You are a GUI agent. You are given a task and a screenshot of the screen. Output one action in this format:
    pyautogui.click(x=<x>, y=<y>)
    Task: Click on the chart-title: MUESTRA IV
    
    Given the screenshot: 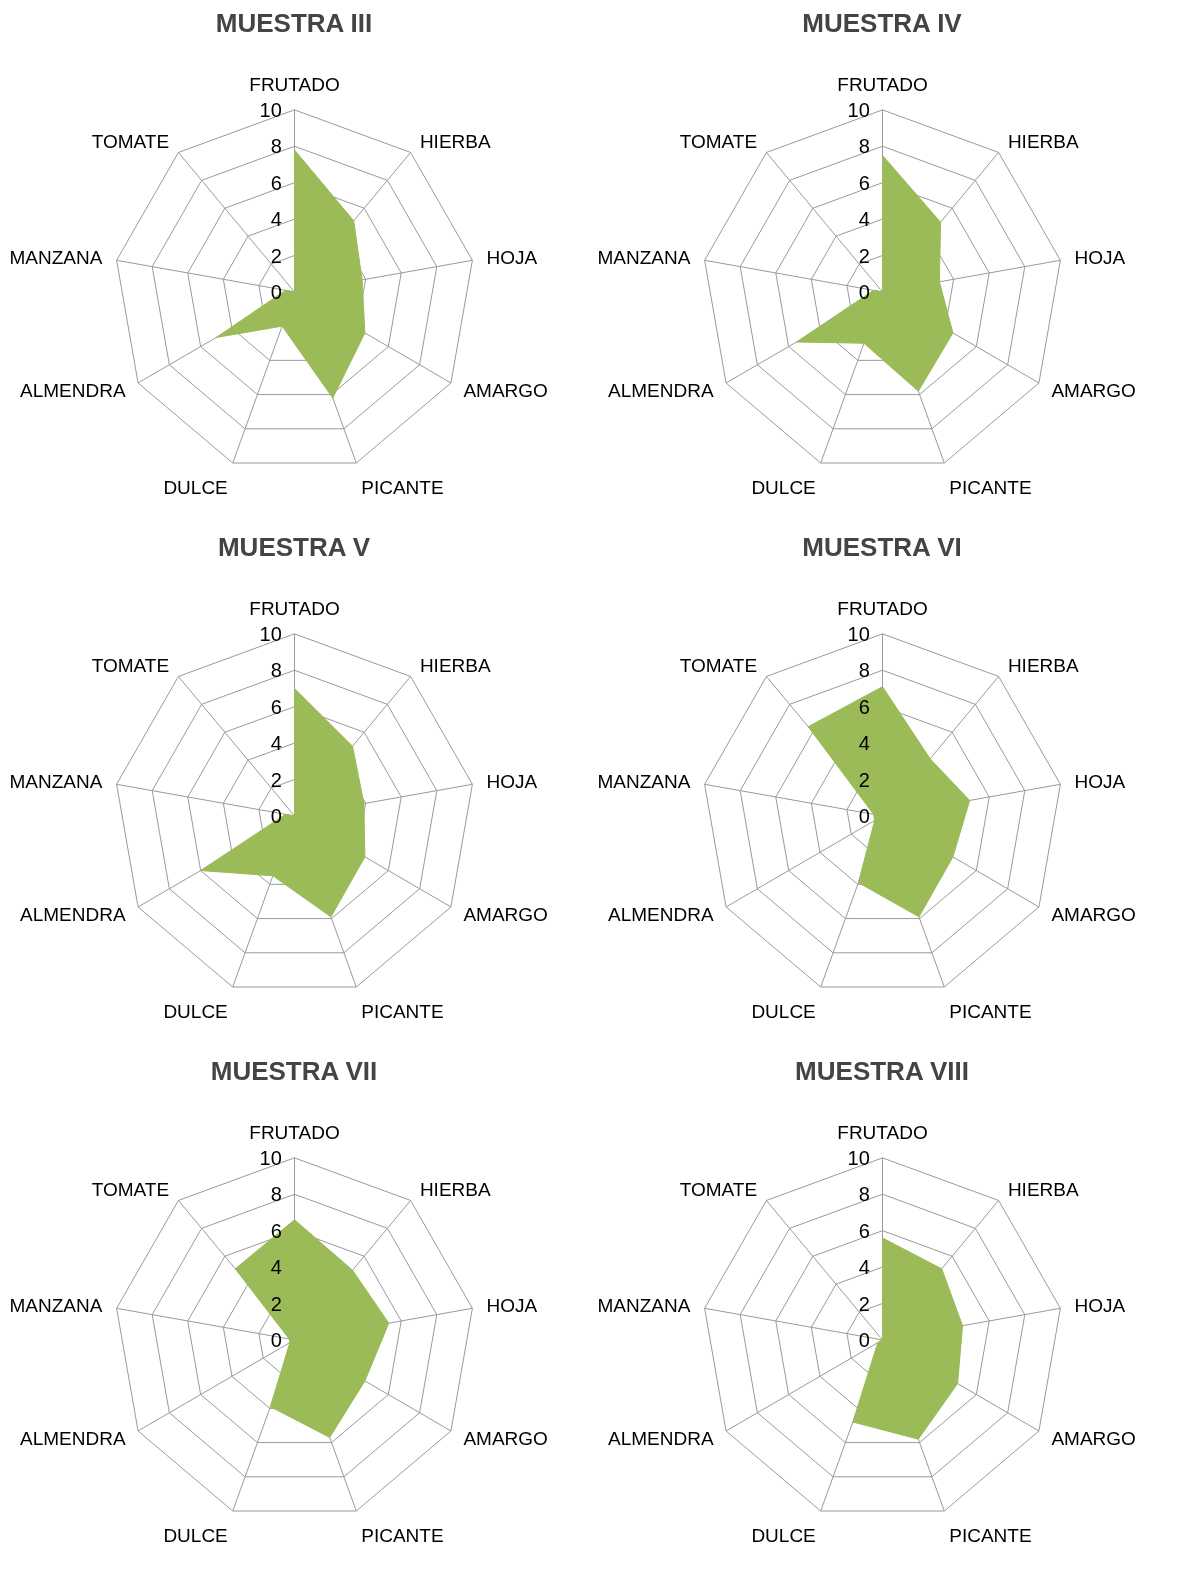 What is the action you would take?
    pyautogui.click(x=882, y=22)
    